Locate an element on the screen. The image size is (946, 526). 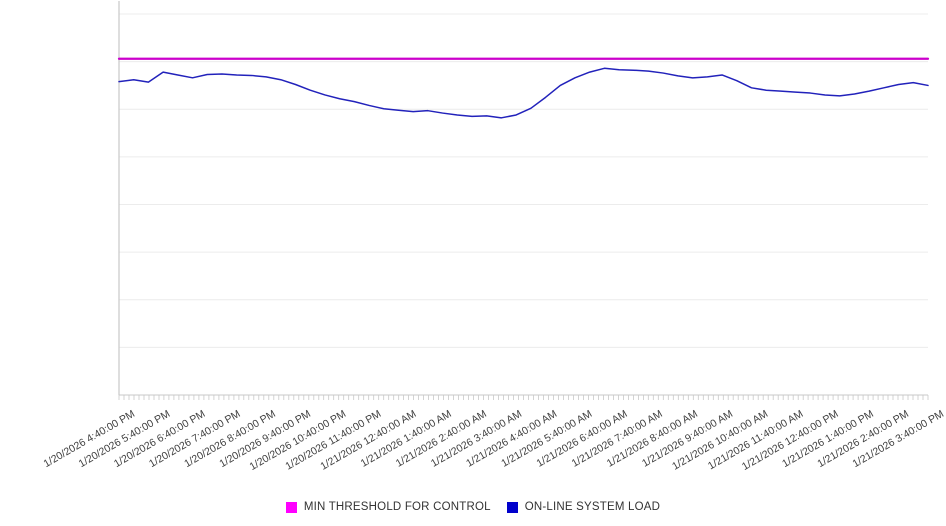
legend-item: ON-LINE SYSTEM LOAD is located at coordinates (583, 507).